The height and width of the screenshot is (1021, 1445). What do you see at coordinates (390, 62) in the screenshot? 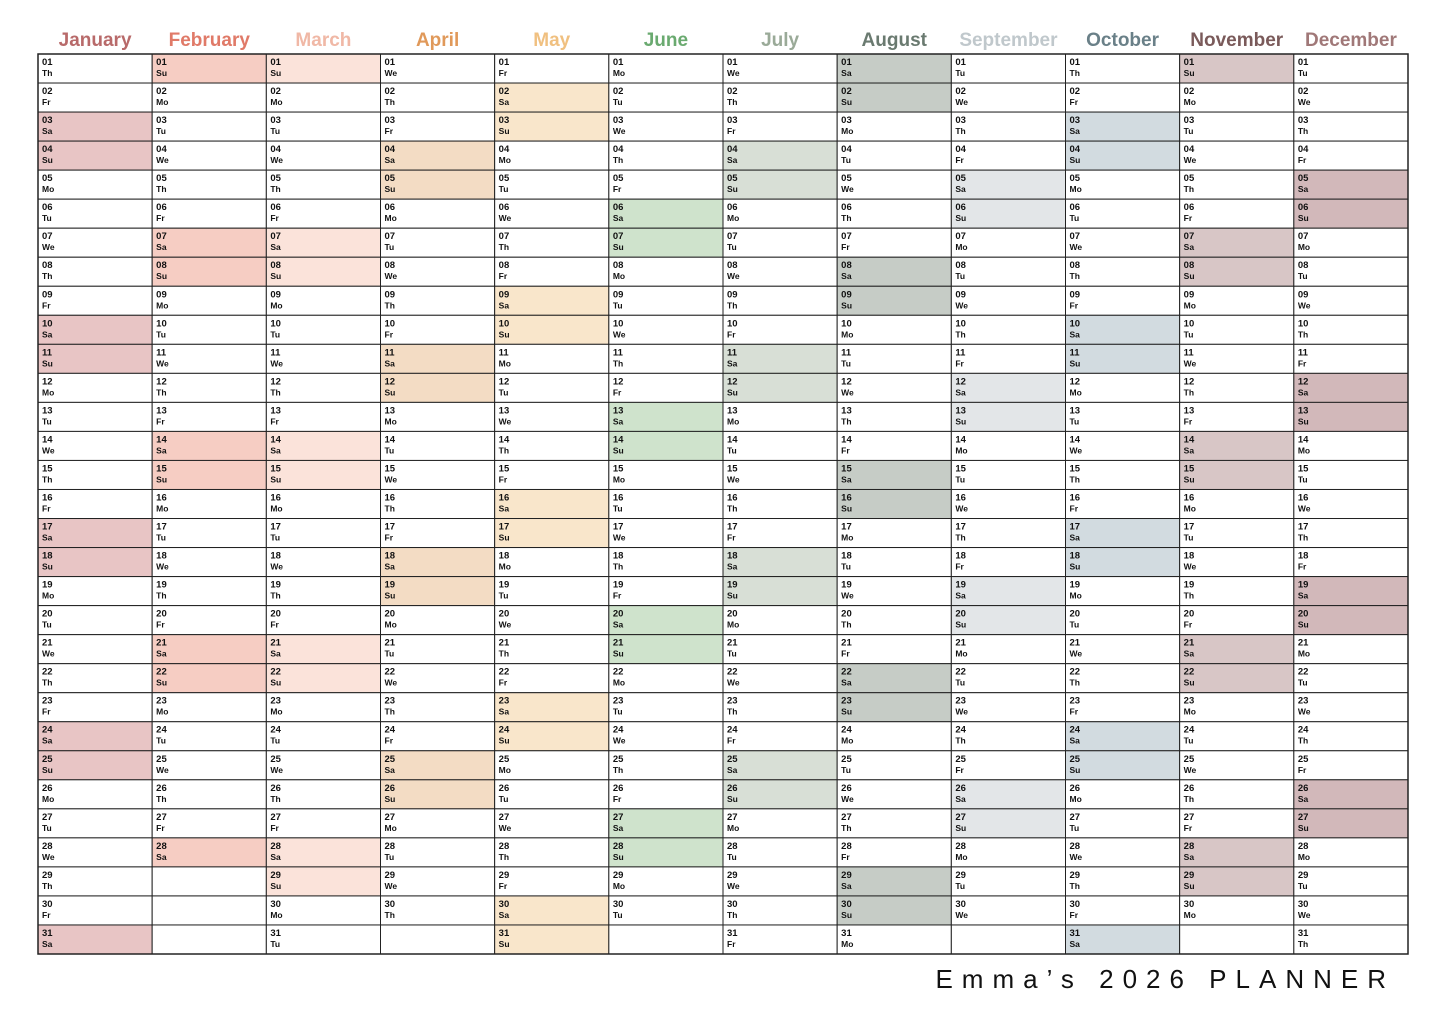
I see `day-number: 01` at bounding box center [390, 62].